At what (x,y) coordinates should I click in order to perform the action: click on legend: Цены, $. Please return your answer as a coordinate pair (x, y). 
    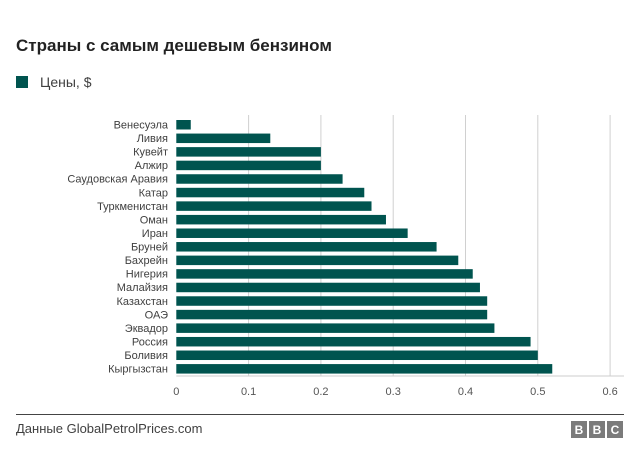
    Looking at the image, I should click on (54, 82).